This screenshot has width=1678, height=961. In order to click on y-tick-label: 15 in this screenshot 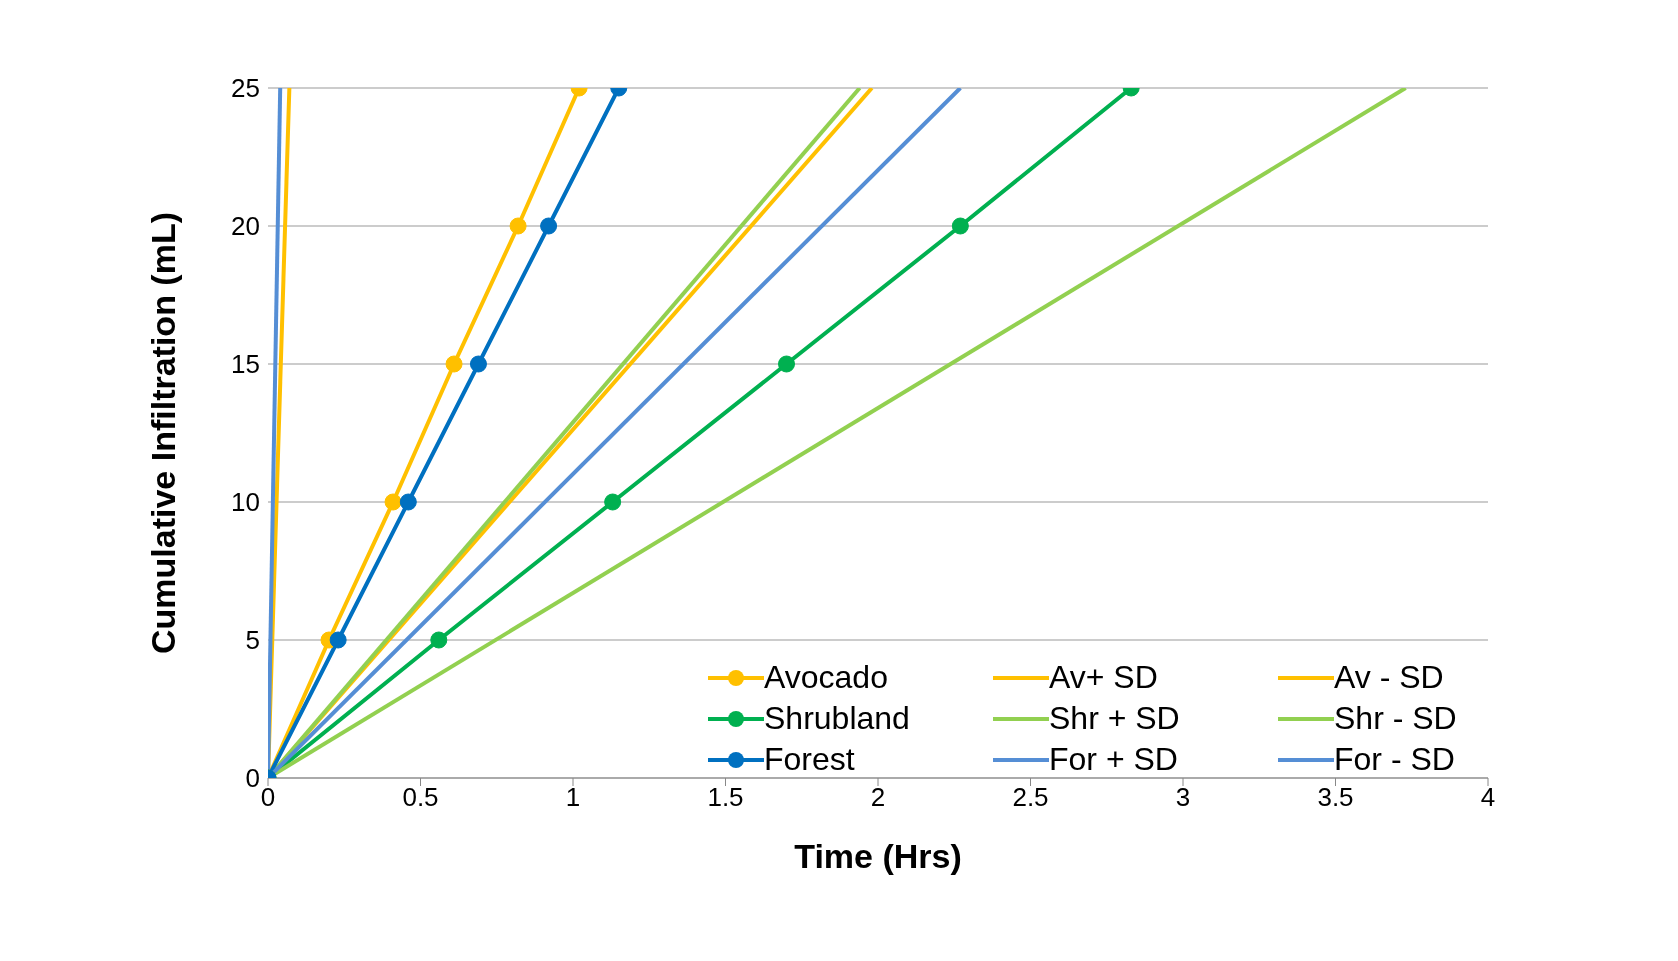, I will do `click(245, 364)`.